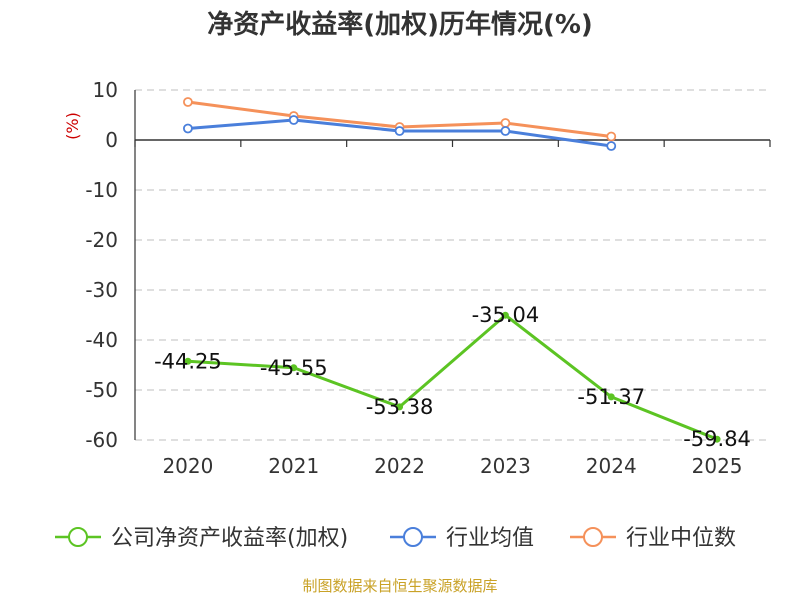 This screenshot has width=800, height=600. Describe the element at coordinates (187, 466) in the screenshot. I see `x-tick-label: 2020` at that location.